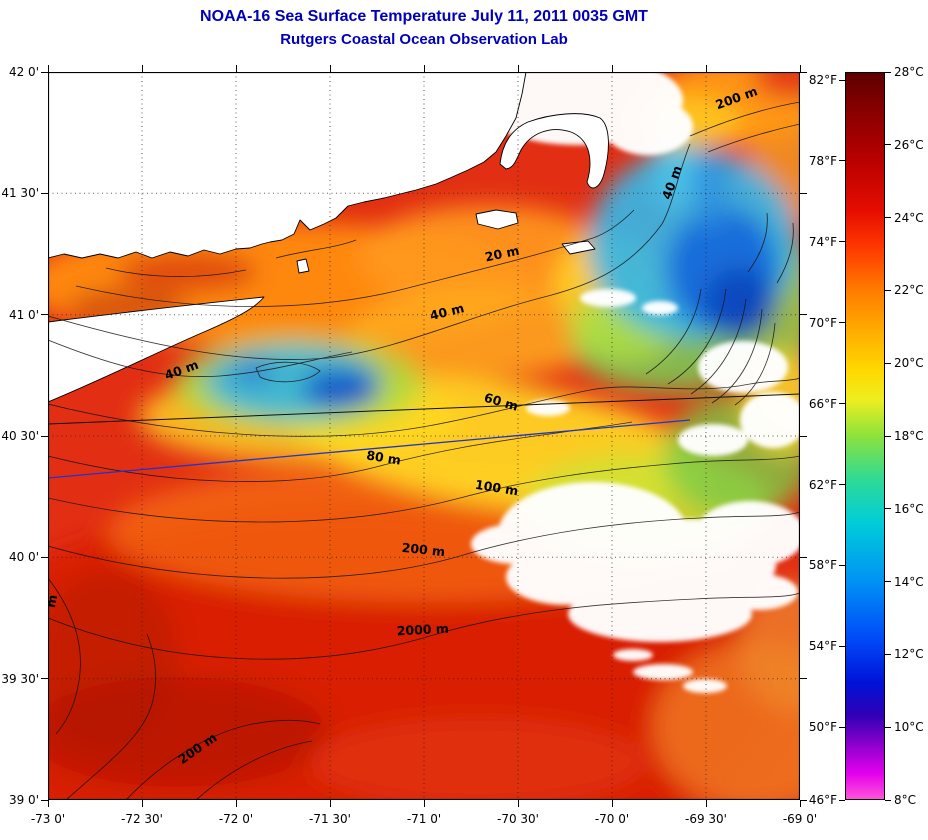  Describe the element at coordinates (909, 654) in the screenshot. I see `colorbar-c-label: 12°C` at that location.